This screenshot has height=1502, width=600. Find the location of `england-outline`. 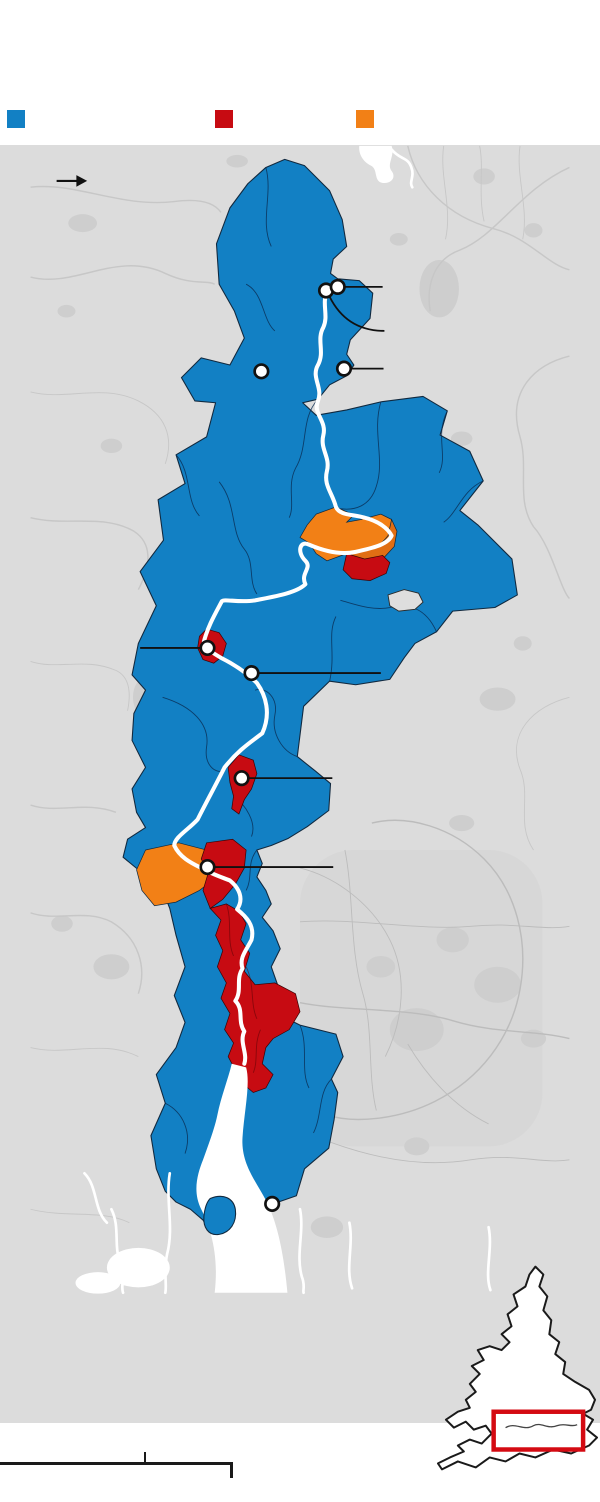

england-outline is located at coordinates (517, 1368).